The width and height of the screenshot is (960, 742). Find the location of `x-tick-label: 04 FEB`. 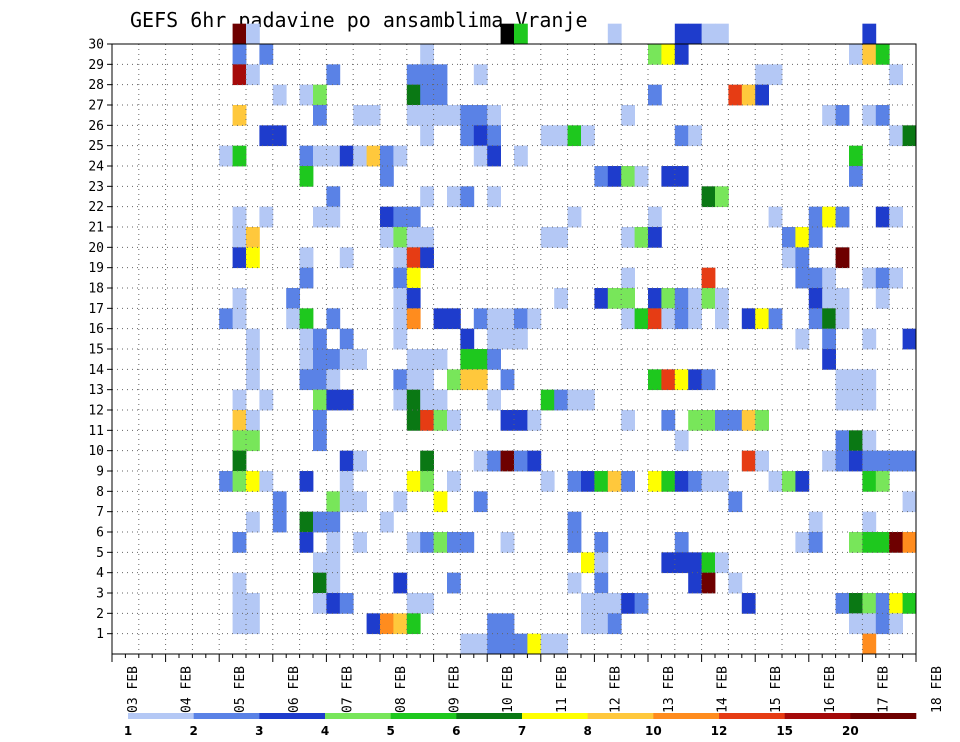

x-tick-label: 04 FEB is located at coordinates (187, 689).